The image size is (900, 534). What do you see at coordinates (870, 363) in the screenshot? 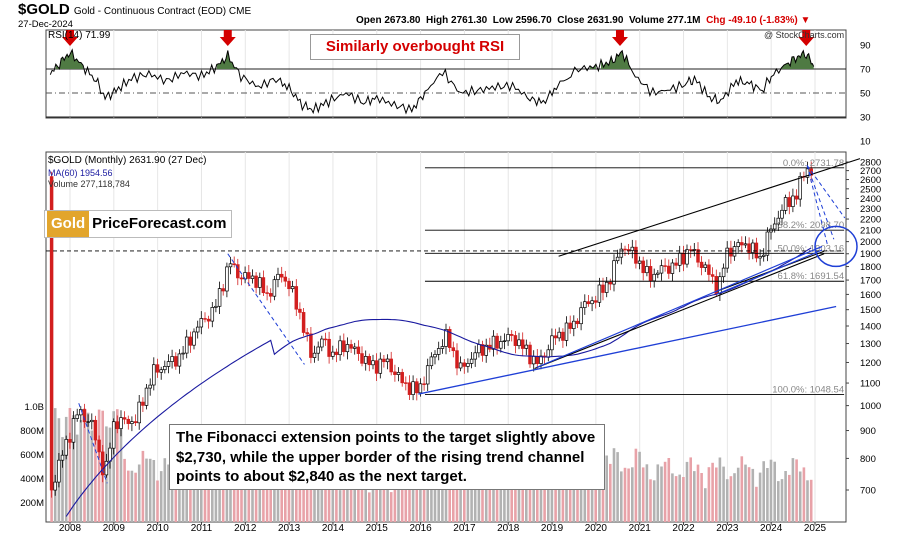
I see `price-tick-label: 1200` at bounding box center [870, 363].